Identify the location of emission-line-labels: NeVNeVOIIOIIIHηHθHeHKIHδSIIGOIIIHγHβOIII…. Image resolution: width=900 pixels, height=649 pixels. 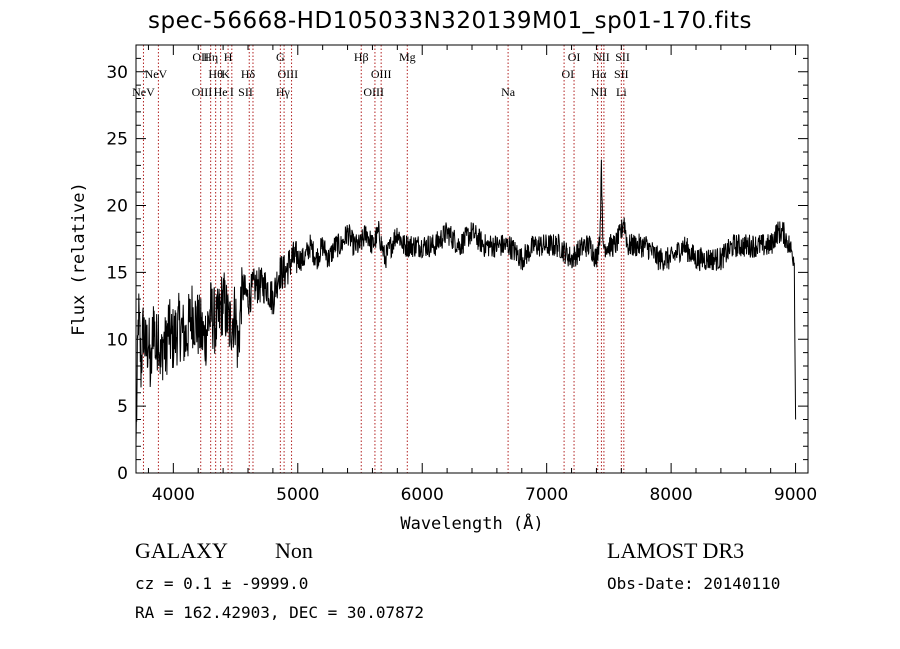
(381, 74).